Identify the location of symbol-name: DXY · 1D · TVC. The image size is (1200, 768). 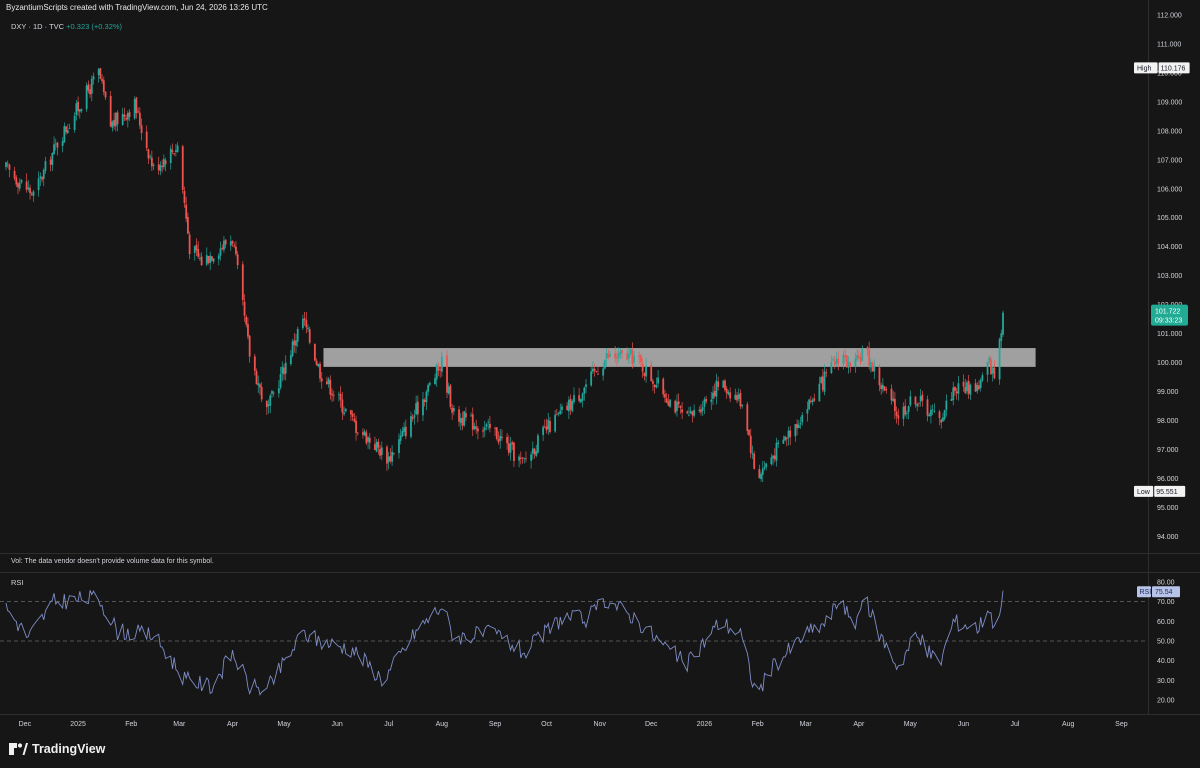
(38, 26).